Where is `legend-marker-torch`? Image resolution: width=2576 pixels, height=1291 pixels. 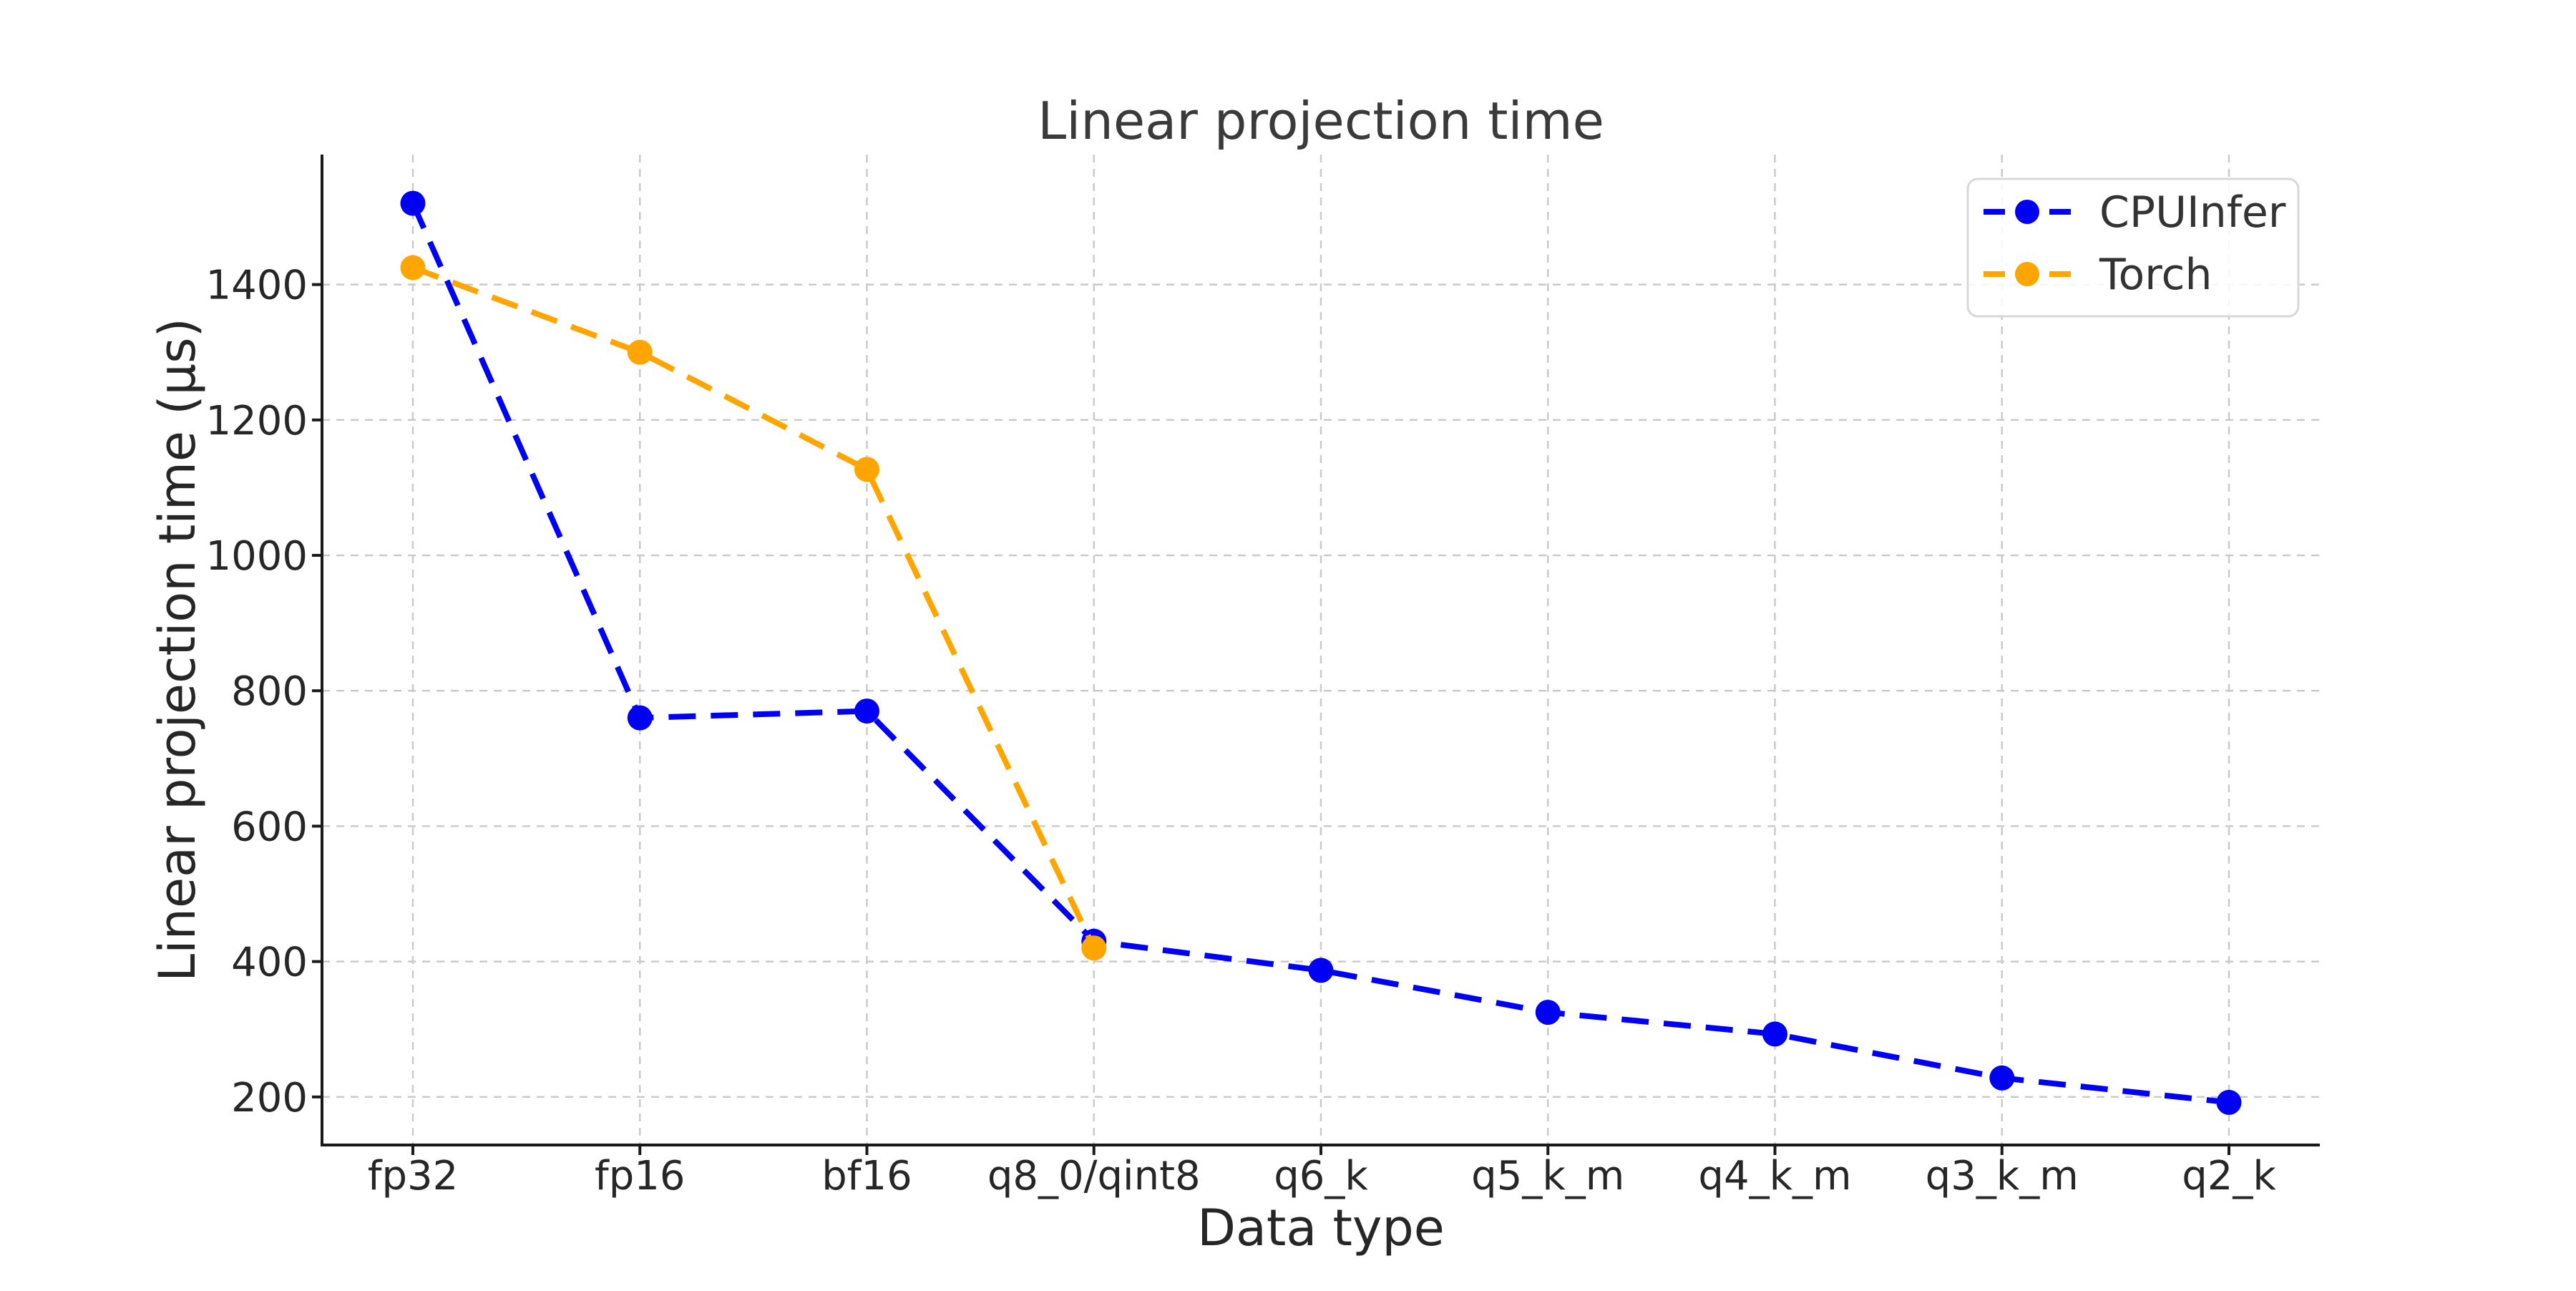
legend-marker-torch is located at coordinates (2027, 274).